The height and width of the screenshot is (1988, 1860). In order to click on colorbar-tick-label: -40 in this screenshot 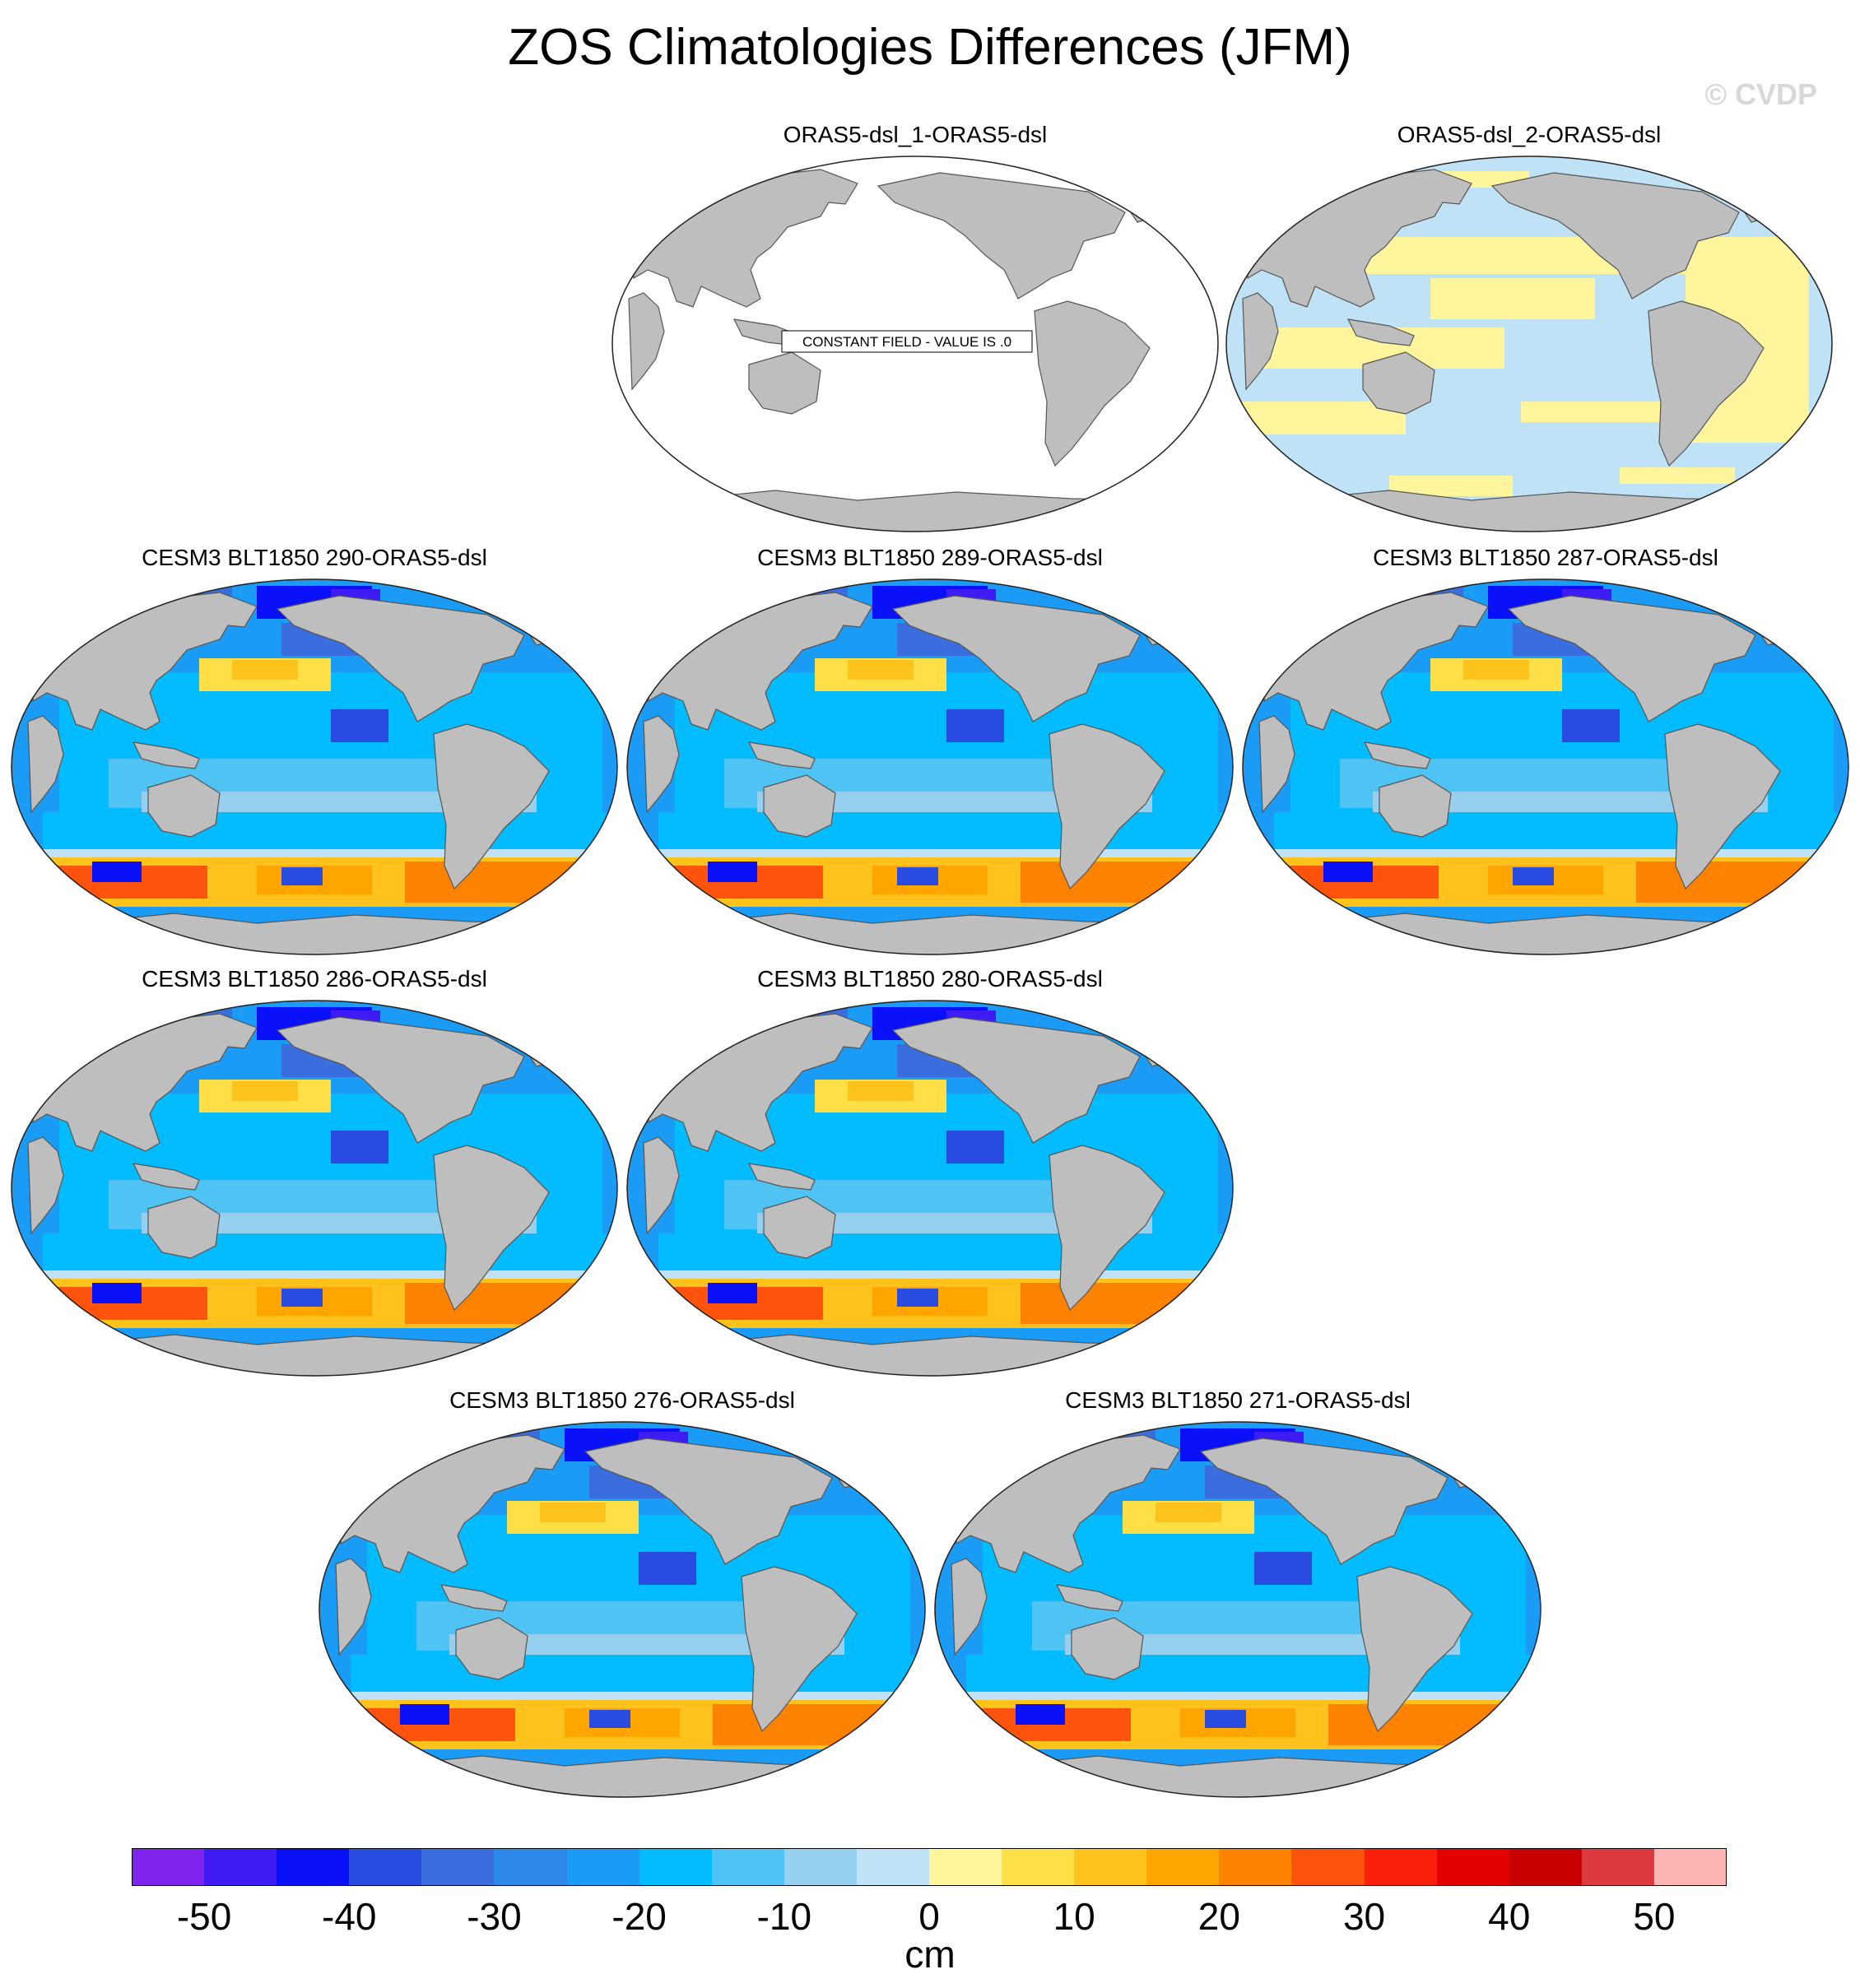, I will do `click(349, 1916)`.